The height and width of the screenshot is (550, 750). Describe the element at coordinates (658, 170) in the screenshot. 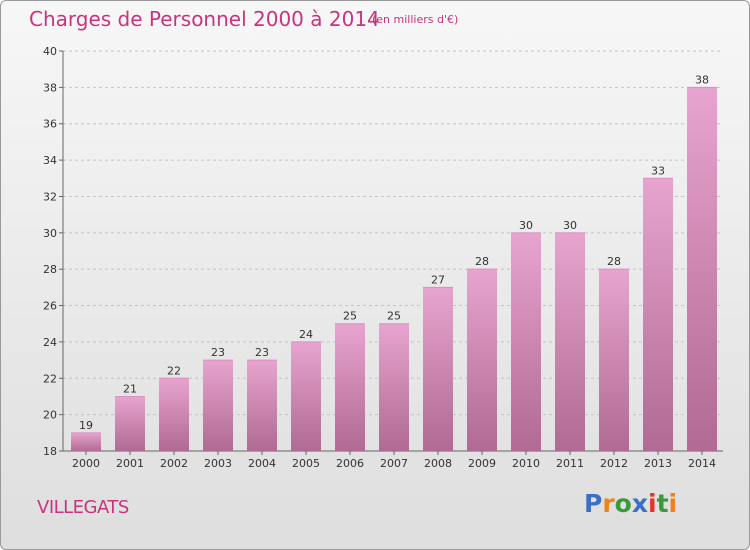

I see `value-label: 33` at that location.